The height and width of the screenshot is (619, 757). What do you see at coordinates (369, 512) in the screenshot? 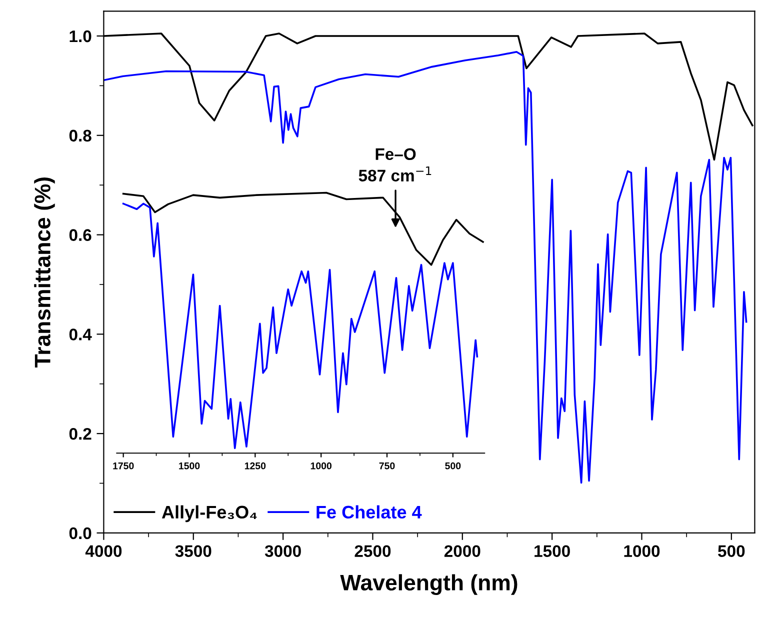
I see `legend-label: Fe Chelate 4` at bounding box center [369, 512].